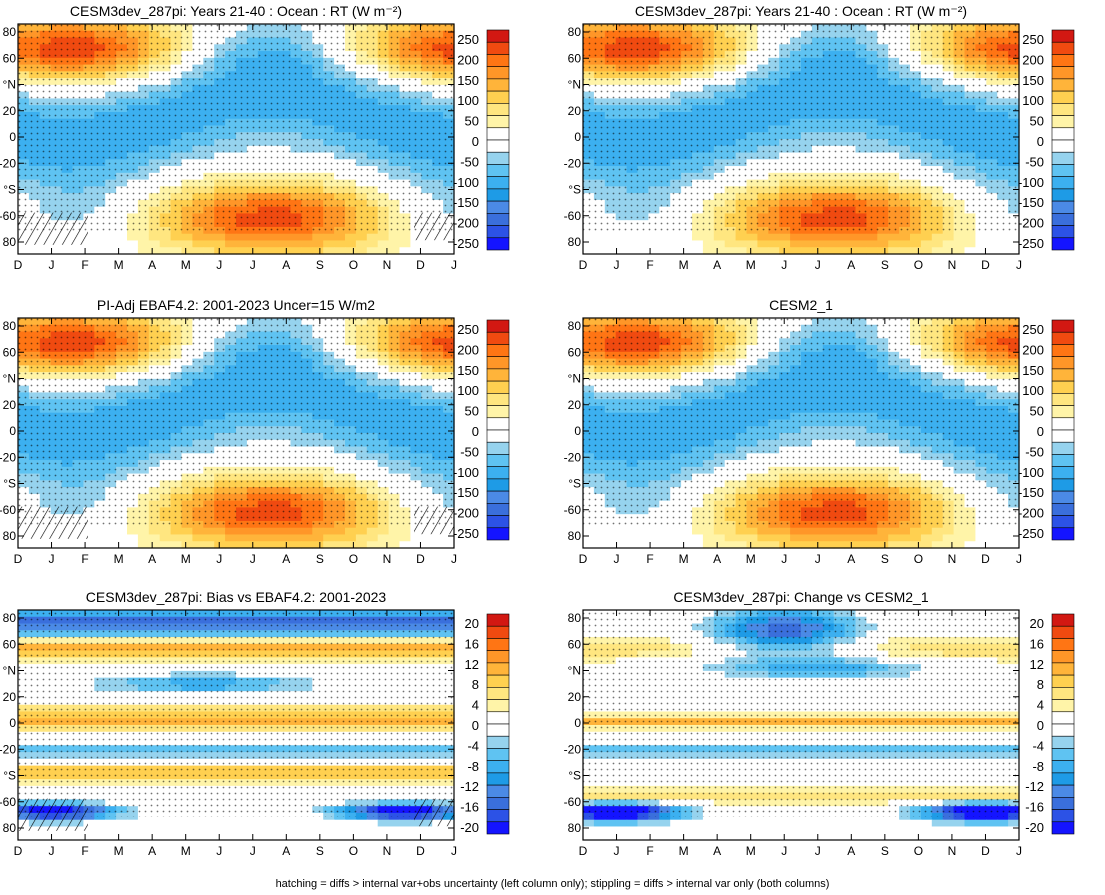 The width and height of the screenshot is (1105, 895). Describe the element at coordinates (468, 80) in the screenshot. I see `colorbar-label: 150` at that location.